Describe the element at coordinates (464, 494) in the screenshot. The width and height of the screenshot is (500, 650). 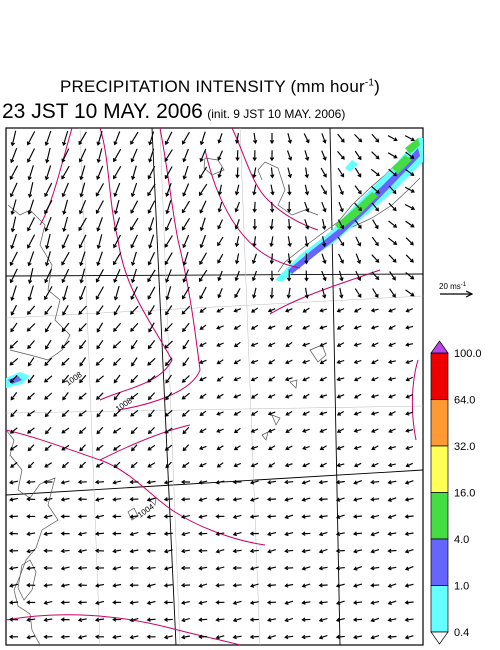
I see `colorbar-label: 16.0` at that location.